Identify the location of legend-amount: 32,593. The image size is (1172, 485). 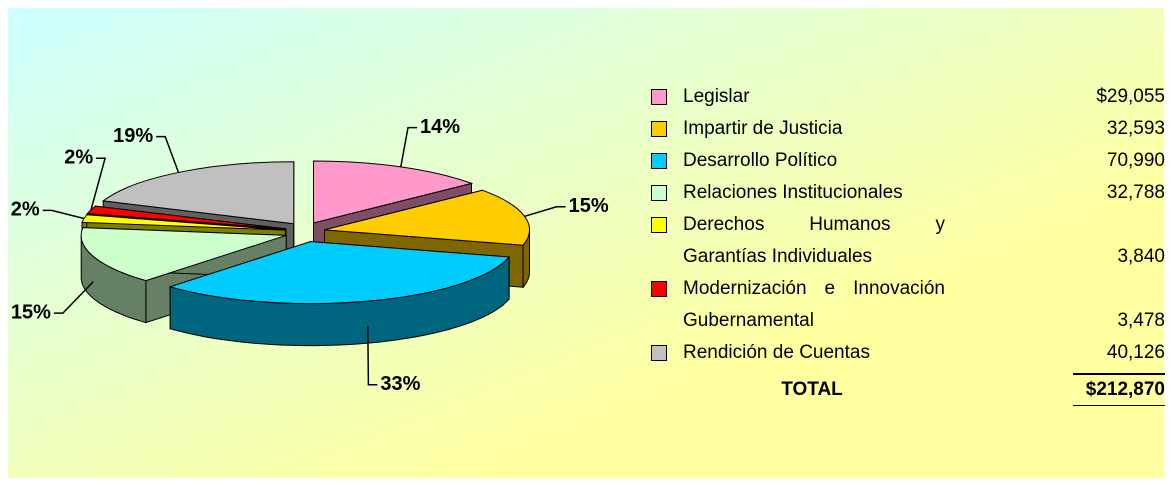
(1135, 128).